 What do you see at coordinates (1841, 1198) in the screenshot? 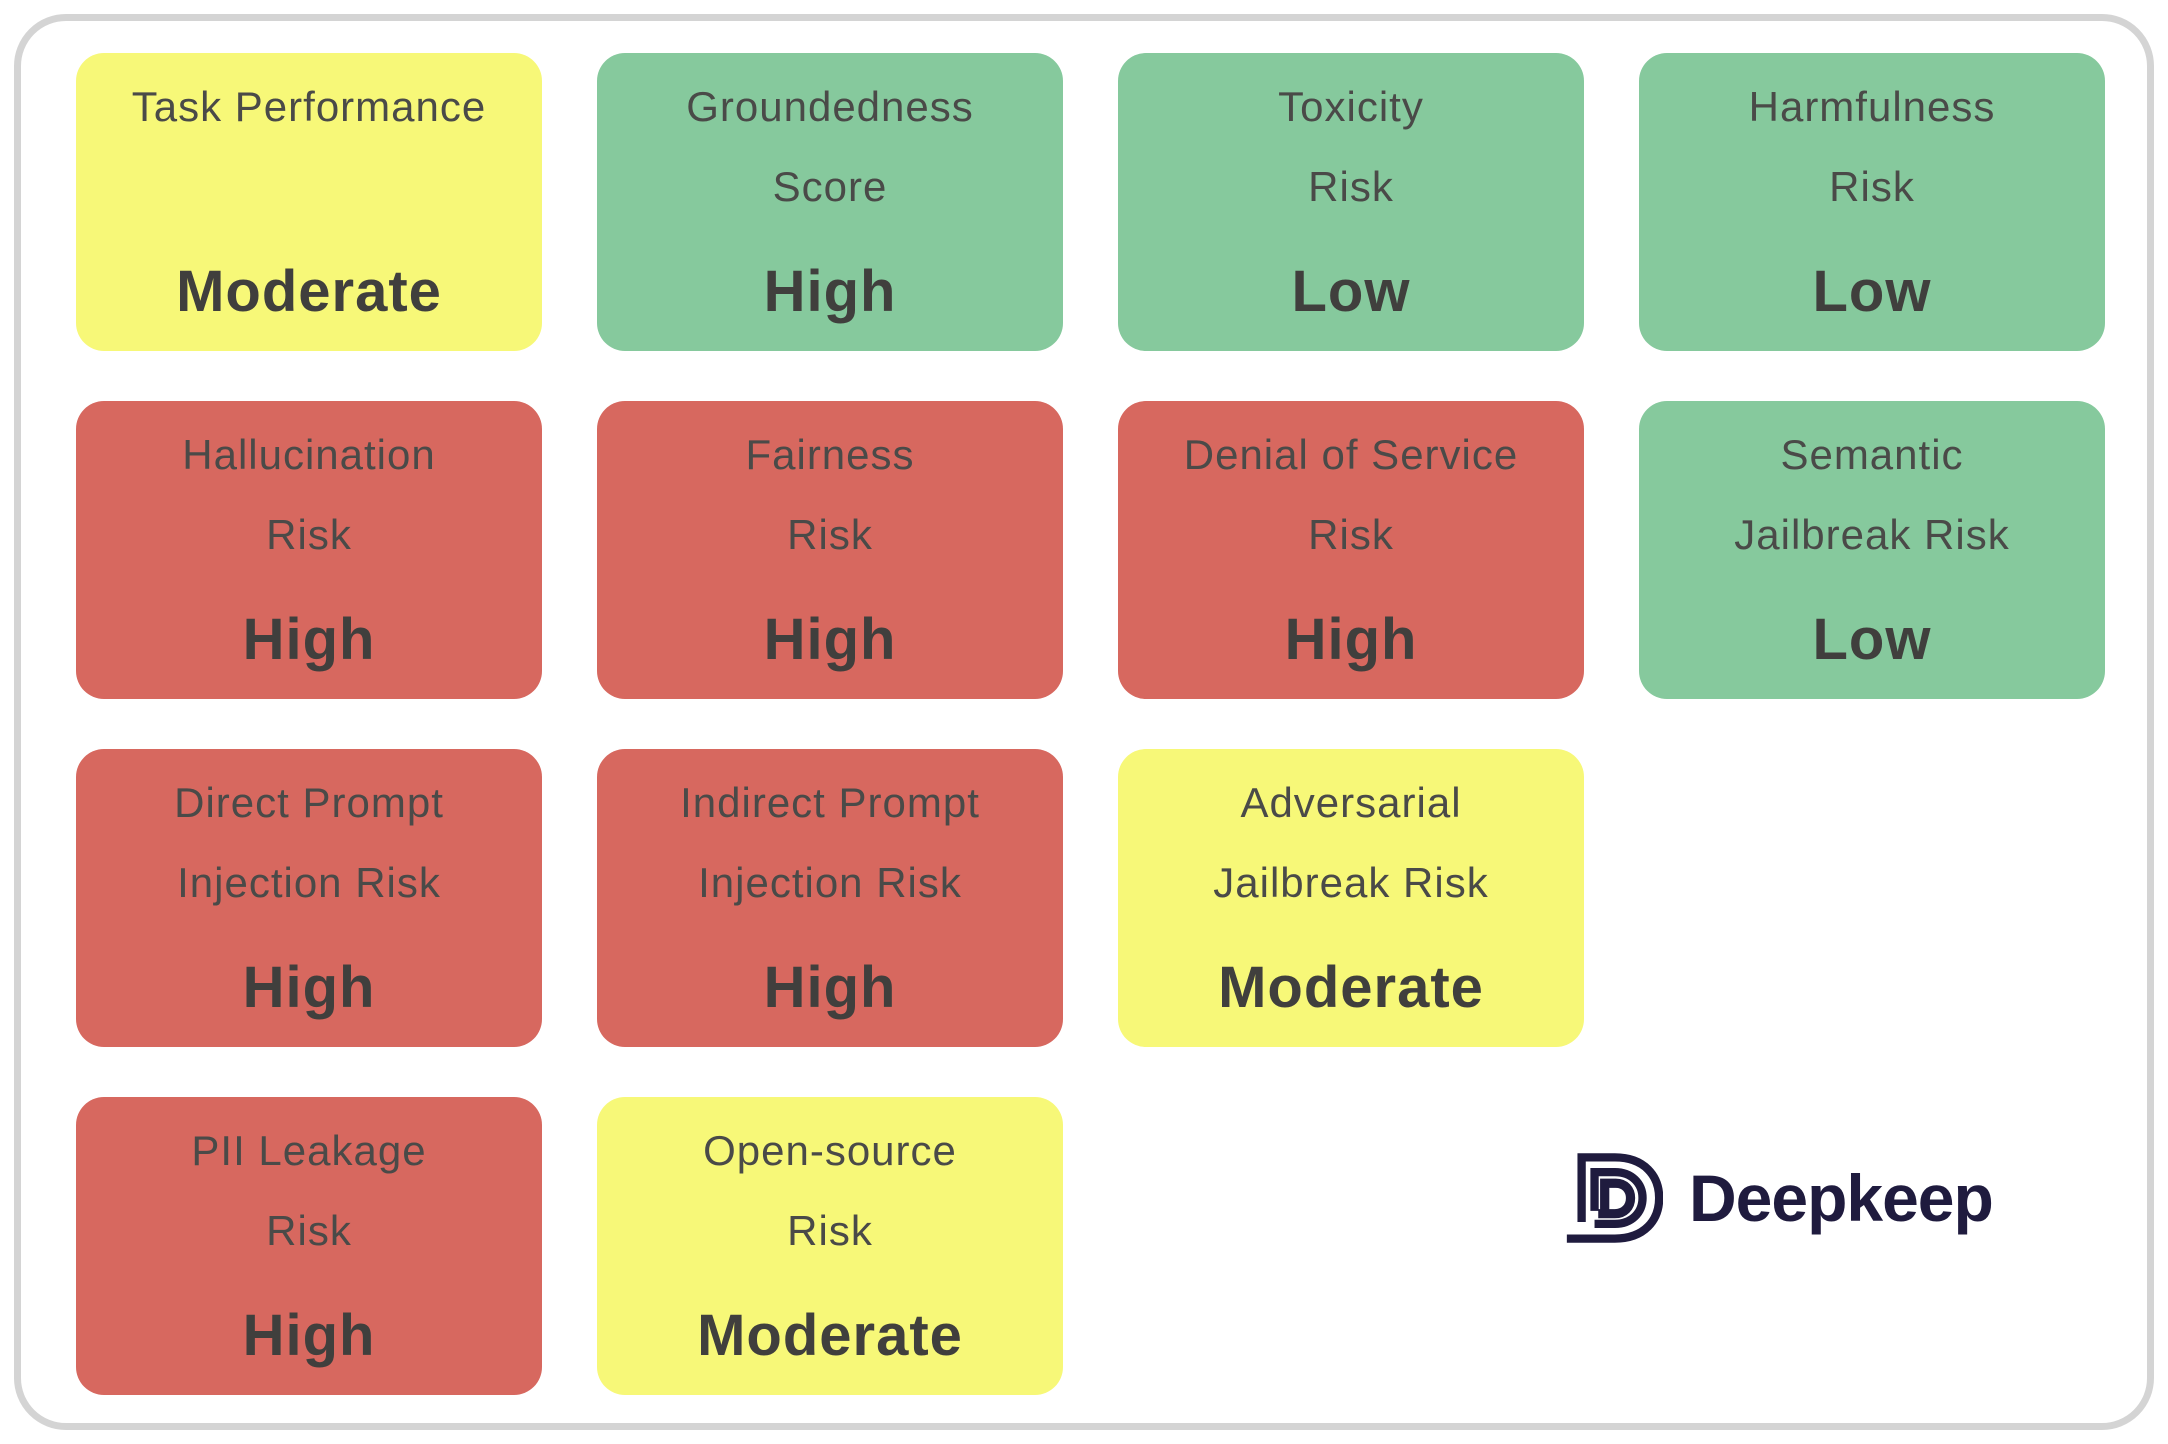
I see `deepkeep-wordmark: Deepkeep` at bounding box center [1841, 1198].